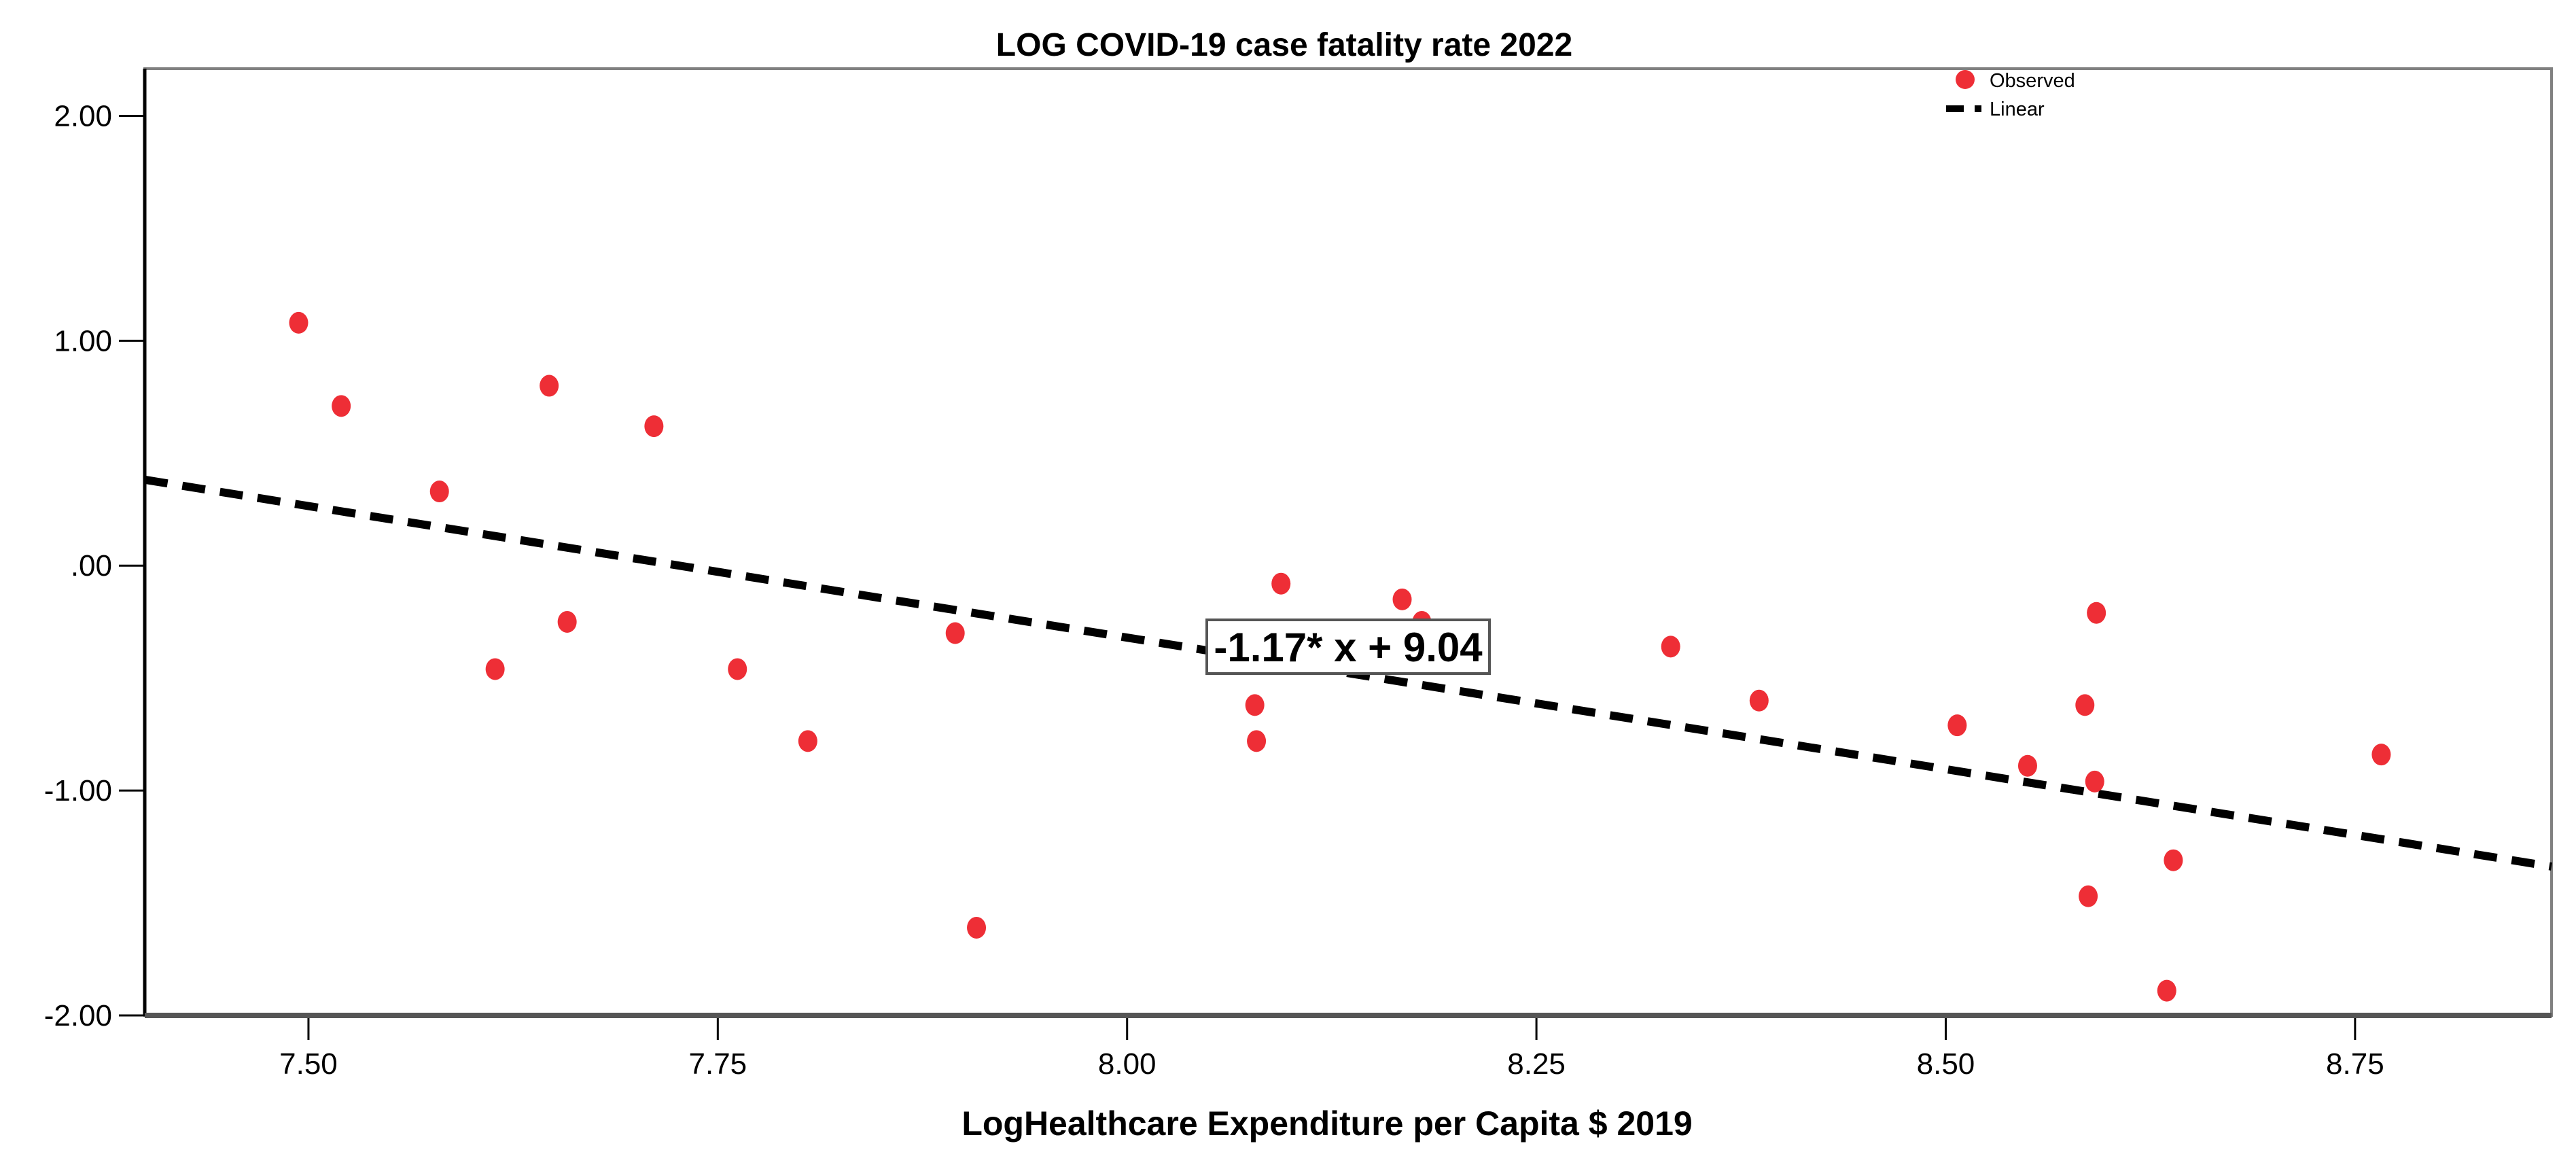 The image size is (2576, 1167). I want to click on chart-title: LOG COVID-19 case fatality rate 2022, so click(1284, 45).